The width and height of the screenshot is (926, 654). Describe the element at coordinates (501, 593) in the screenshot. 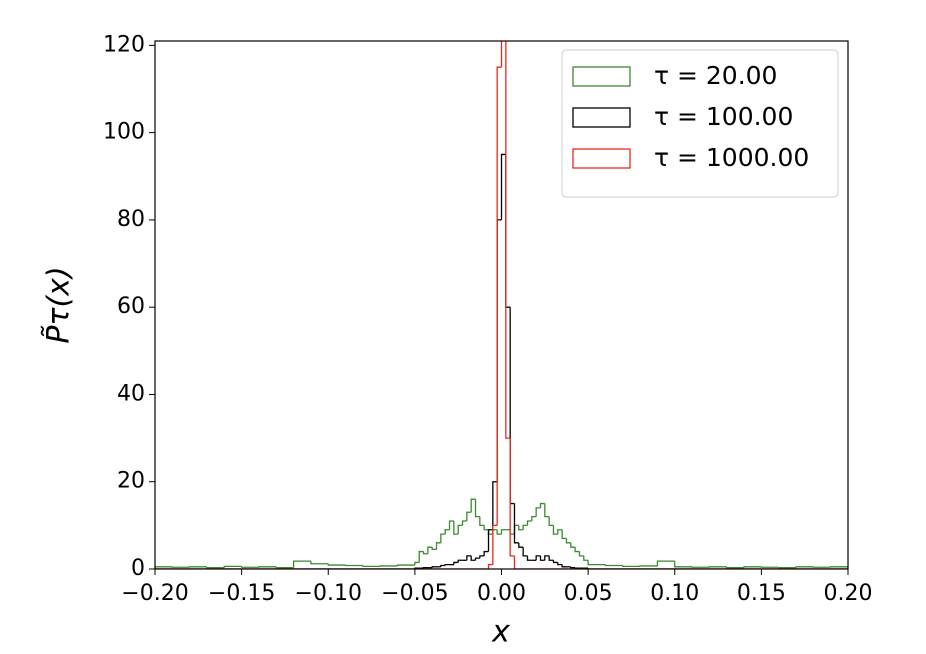

I see `x-tick-label: 0.00` at that location.